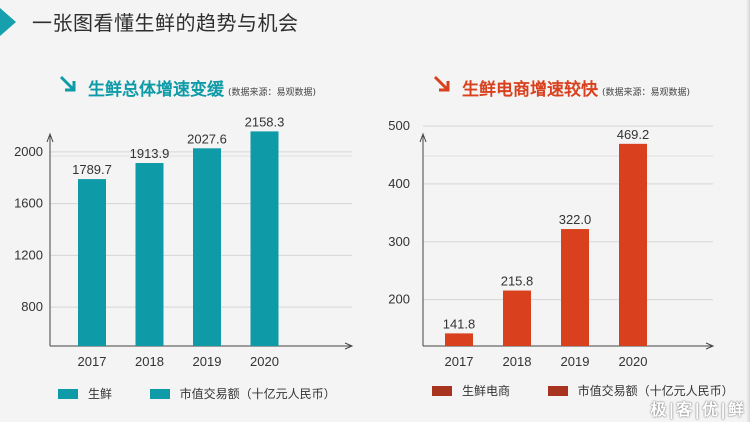 This screenshot has width=750, height=422. What do you see at coordinates (8, 22) in the screenshot?
I see `corner-triangle-icon` at bounding box center [8, 22].